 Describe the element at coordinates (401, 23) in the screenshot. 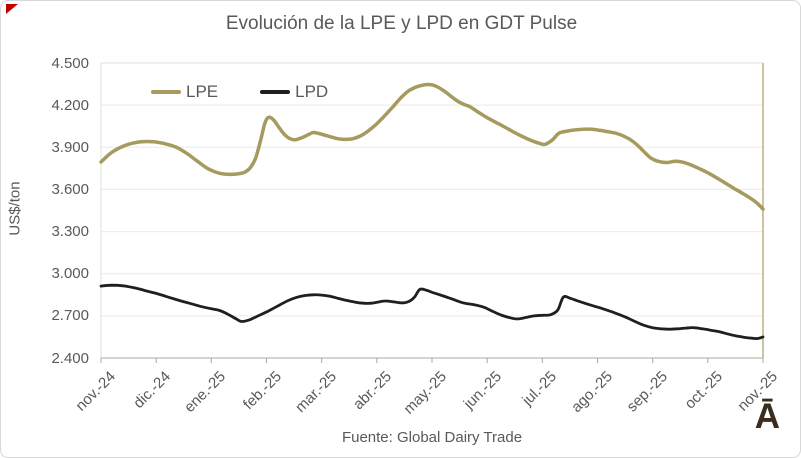

I see `chart-title: Evolución de la LPE y LPD en GDT Pulse` at that location.